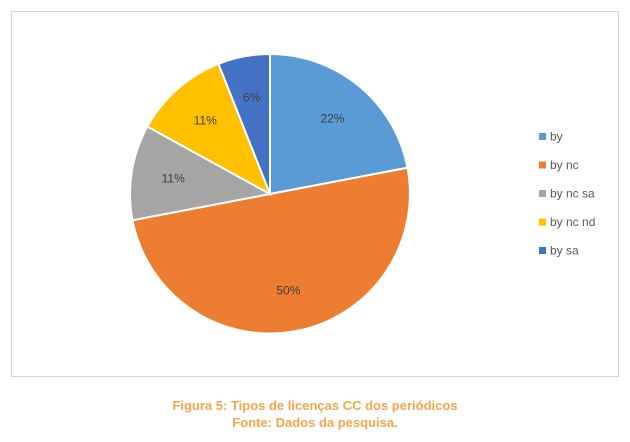 The image size is (630, 442). I want to click on slice-label-by-nc-nd: 11%, so click(205, 120).